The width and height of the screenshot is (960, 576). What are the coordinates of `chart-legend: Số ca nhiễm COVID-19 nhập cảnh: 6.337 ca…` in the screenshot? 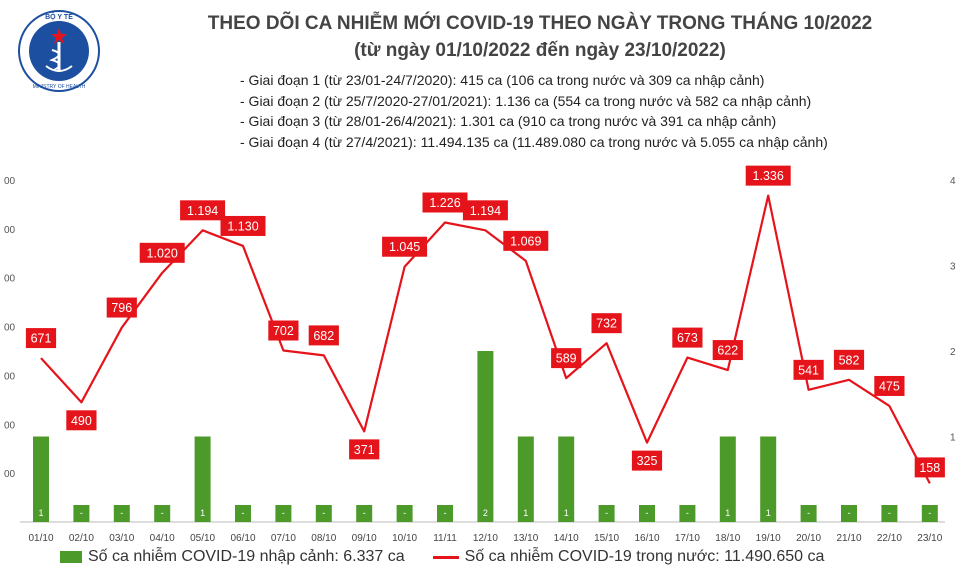 It's located at (442, 557).